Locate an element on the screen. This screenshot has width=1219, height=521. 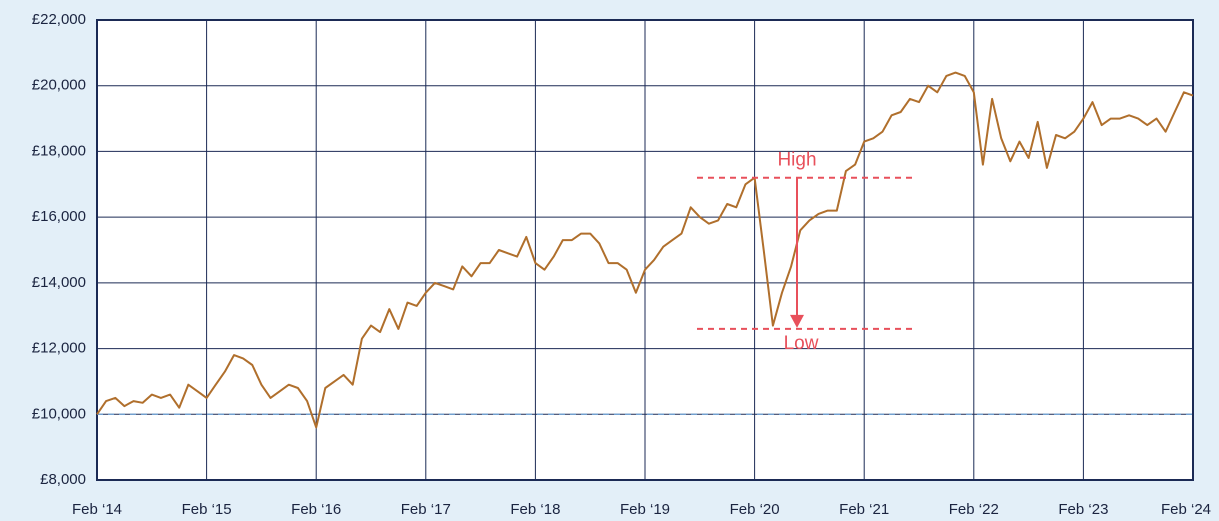
x-tick-label: Feb ‘17 is located at coordinates (426, 509).